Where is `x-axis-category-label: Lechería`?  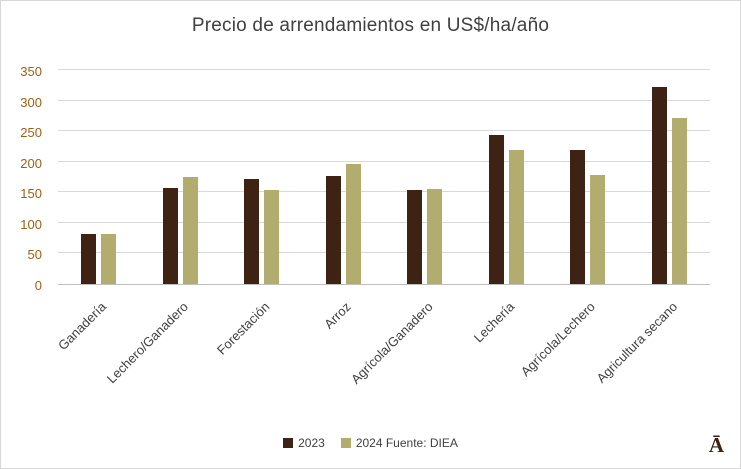
x-axis-category-label: Lechería is located at coordinates (493, 322).